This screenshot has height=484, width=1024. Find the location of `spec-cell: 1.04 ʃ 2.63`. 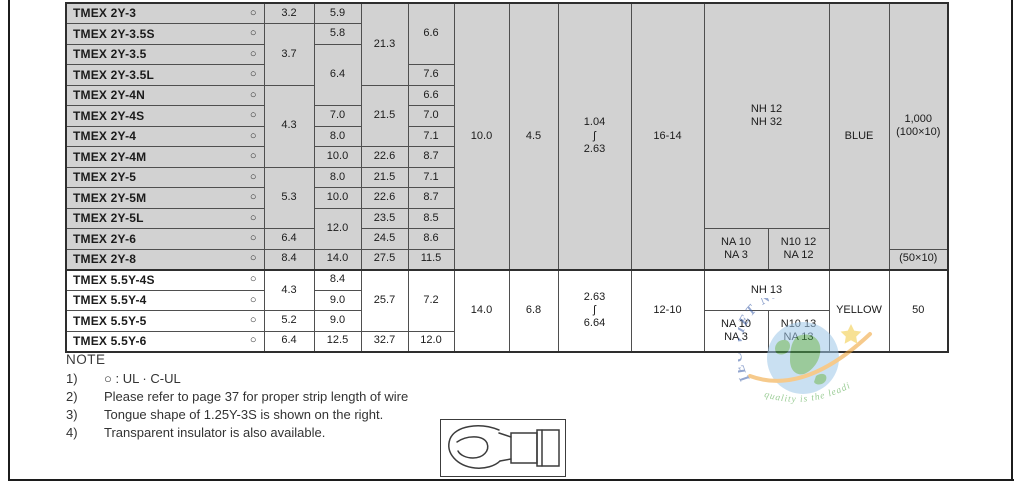

spec-cell: 1.04 ʃ 2.63 is located at coordinates (594, 136).